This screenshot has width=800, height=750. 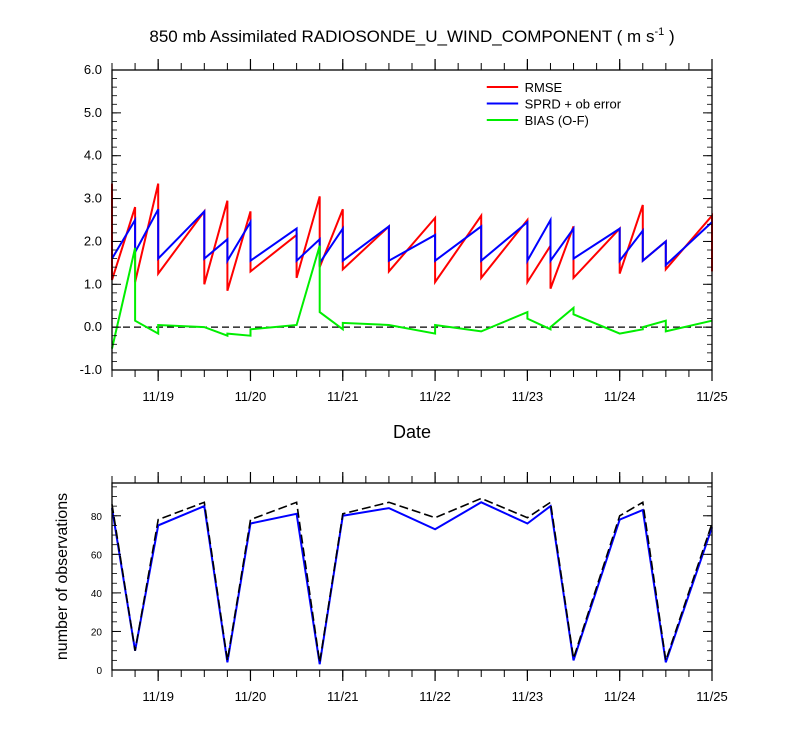 I want to click on y-tick-label: 4.0, so click(x=93, y=155).